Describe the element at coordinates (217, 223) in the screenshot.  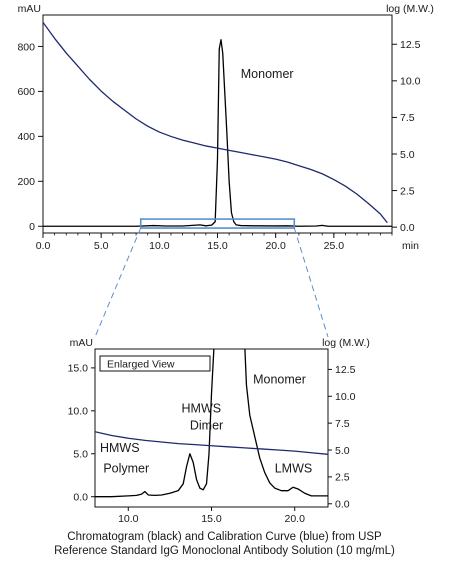
I see `zoom-region-box` at that location.